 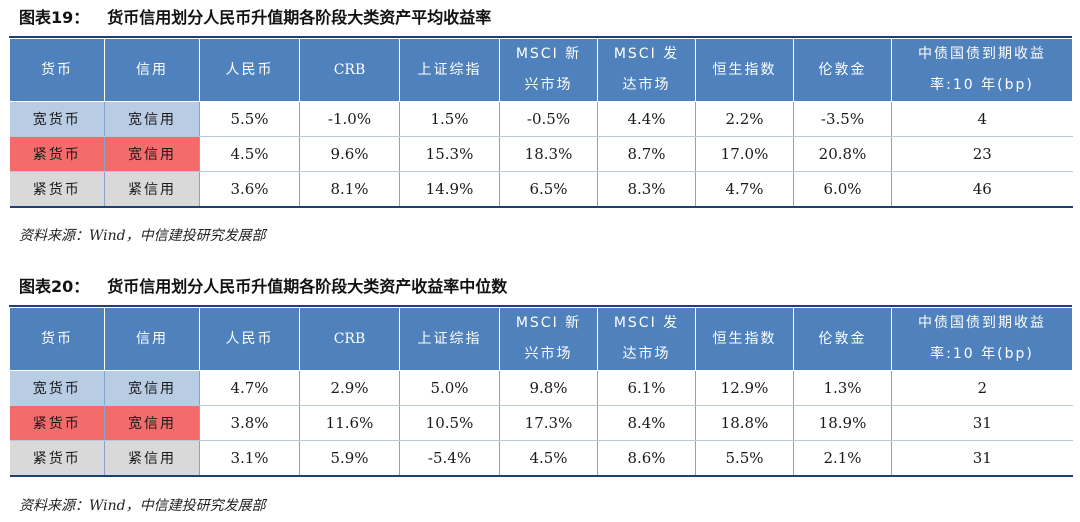 I want to click on cell-rmb: 4.7%, so click(x=249, y=388).